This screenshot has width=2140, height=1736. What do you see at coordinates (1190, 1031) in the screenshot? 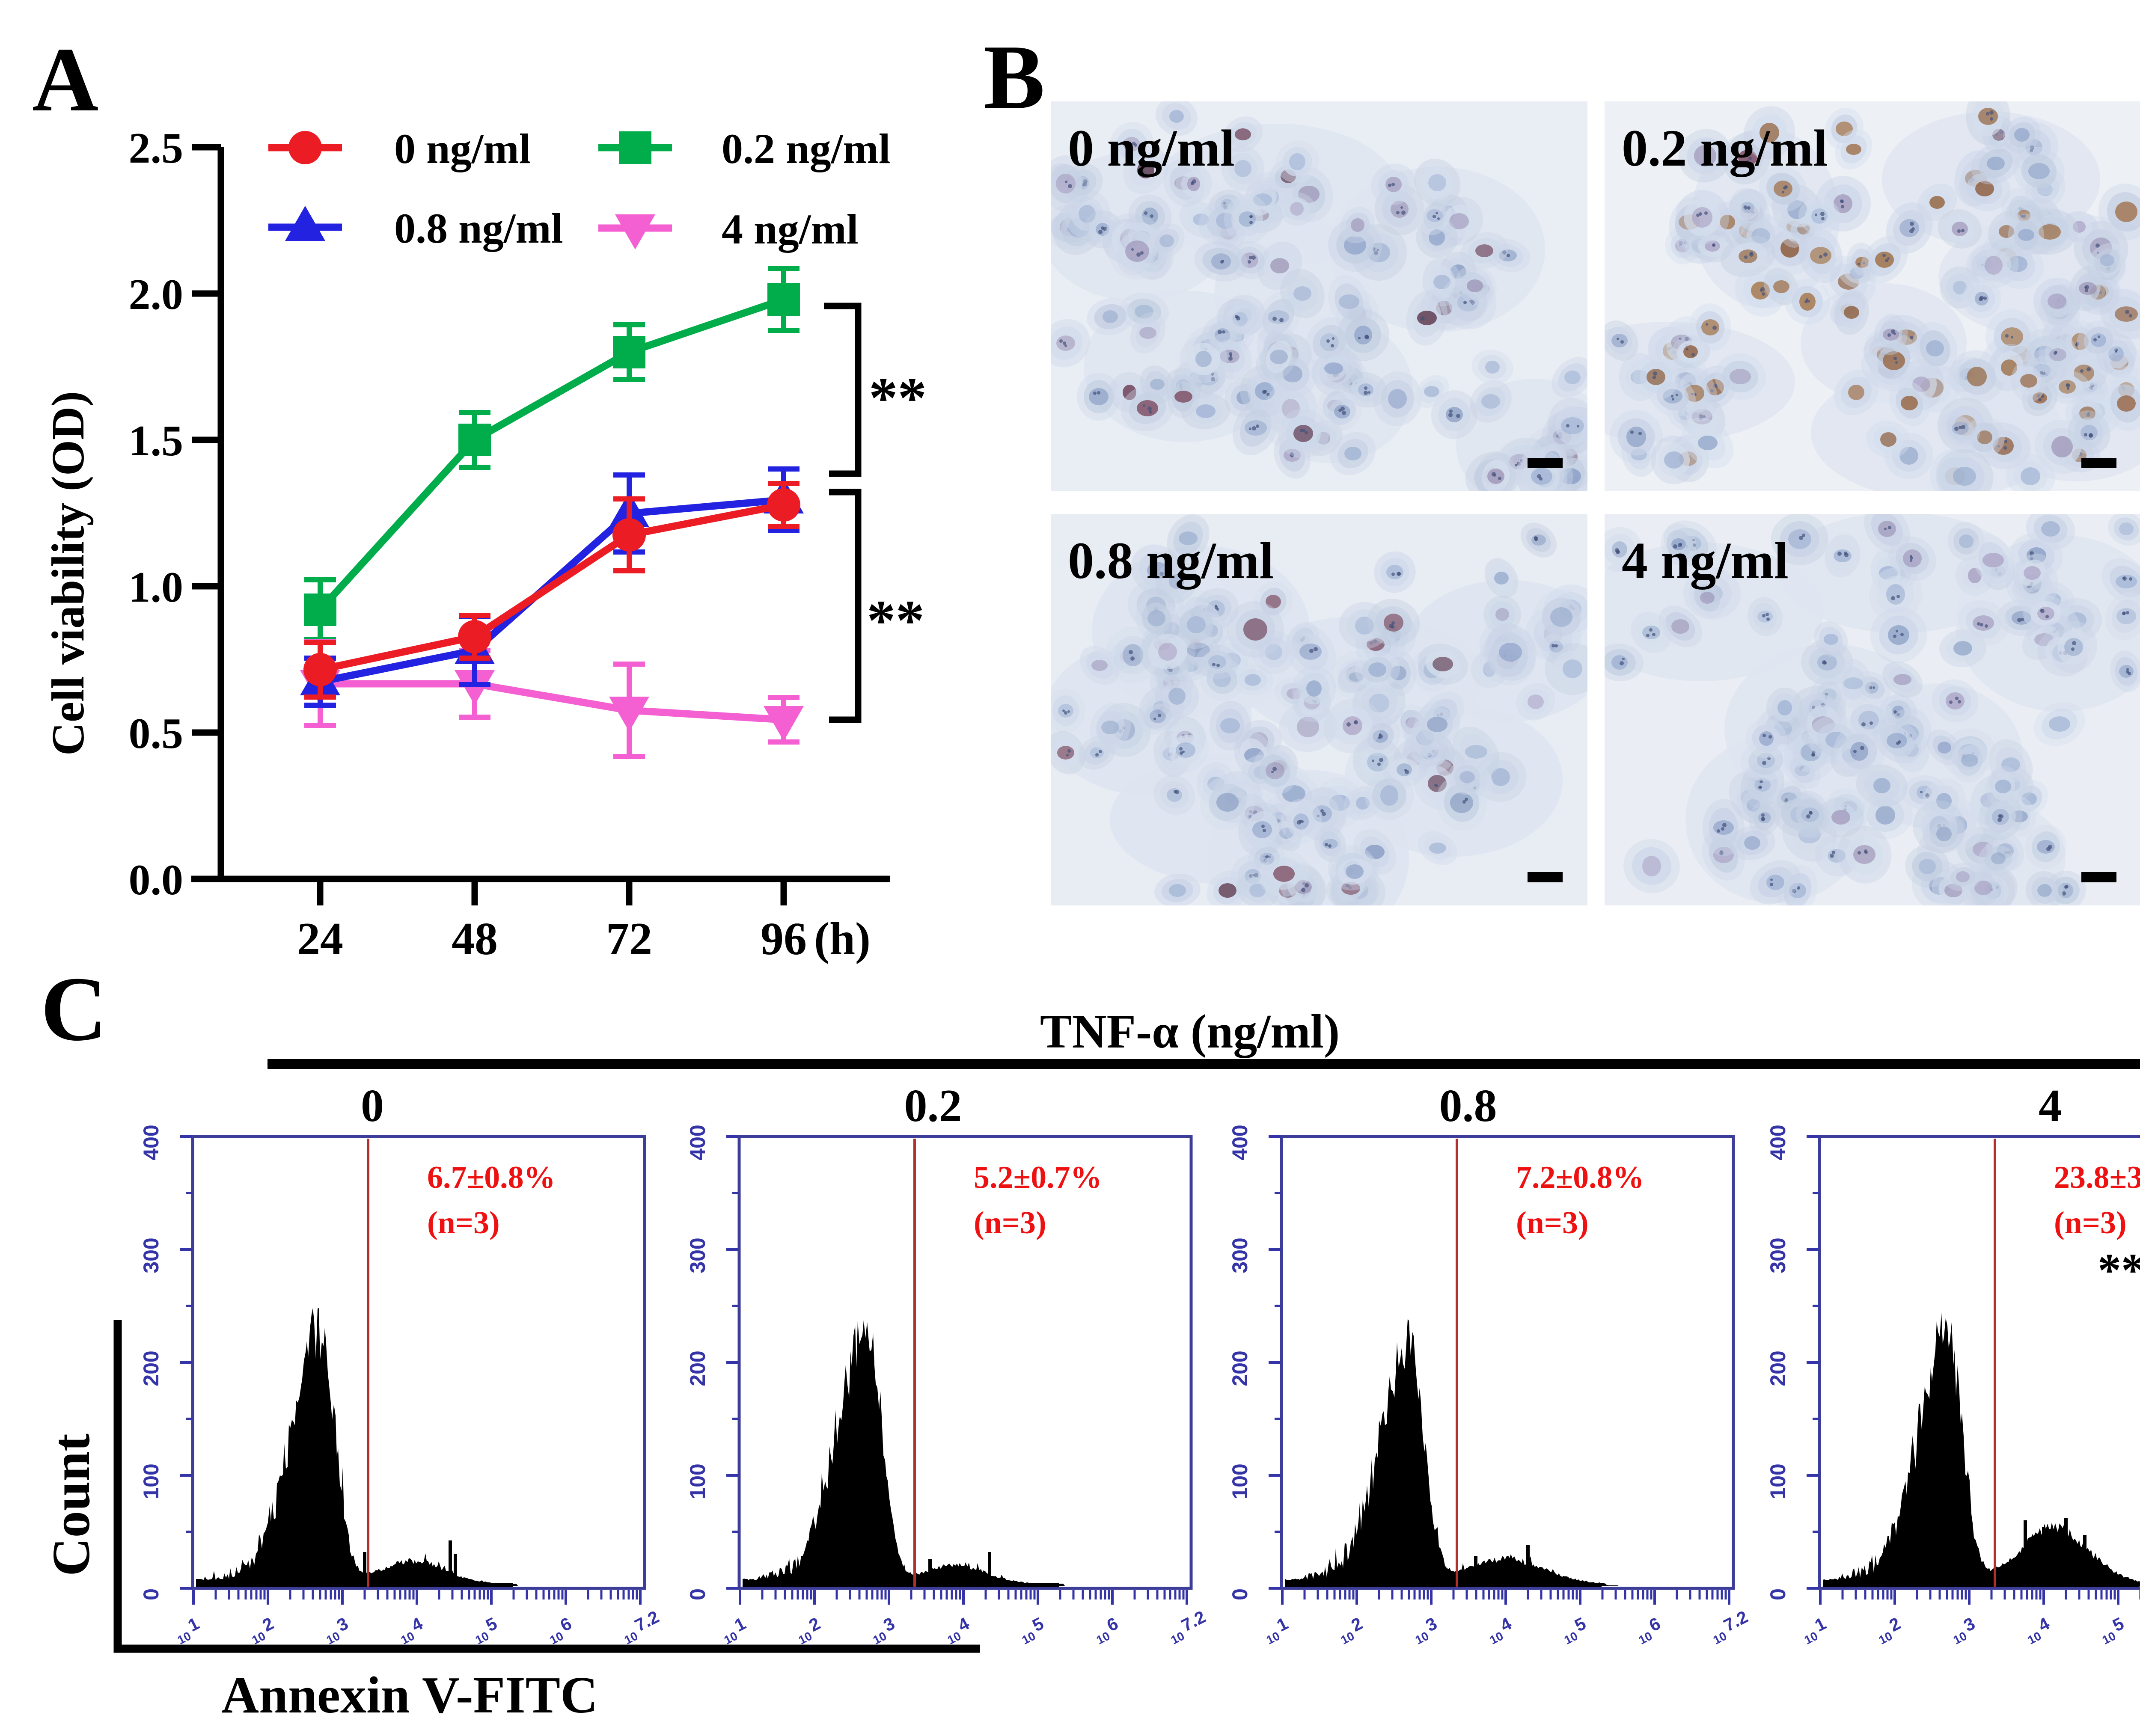
I see `svg-text: TNF-α (ng/ml)` at bounding box center [1190, 1031].